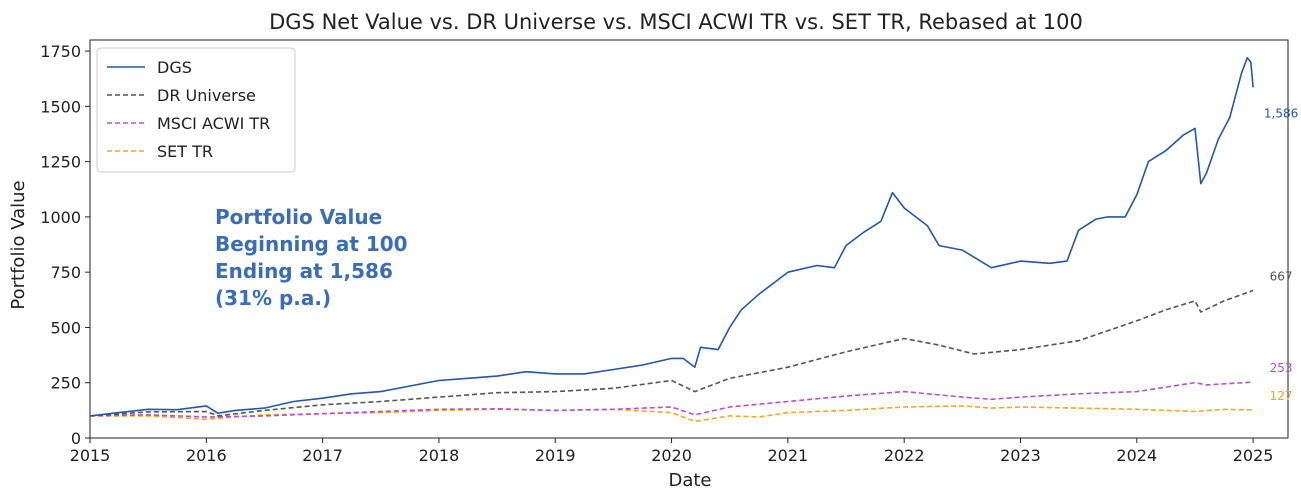 Image resolution: width=1301 pixels, height=500 pixels. I want to click on legend-label: DR Universe, so click(206, 95).